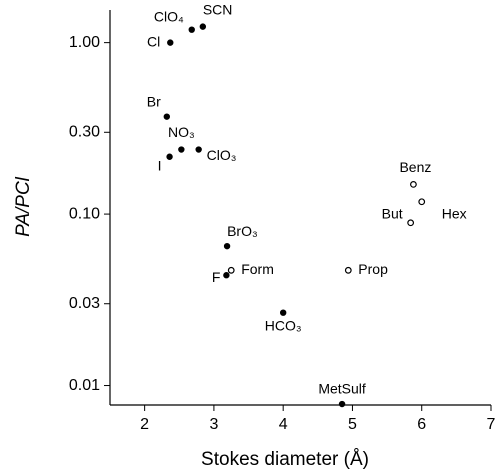  I want to click on y-tick-label: 0.01, so click(84, 385).